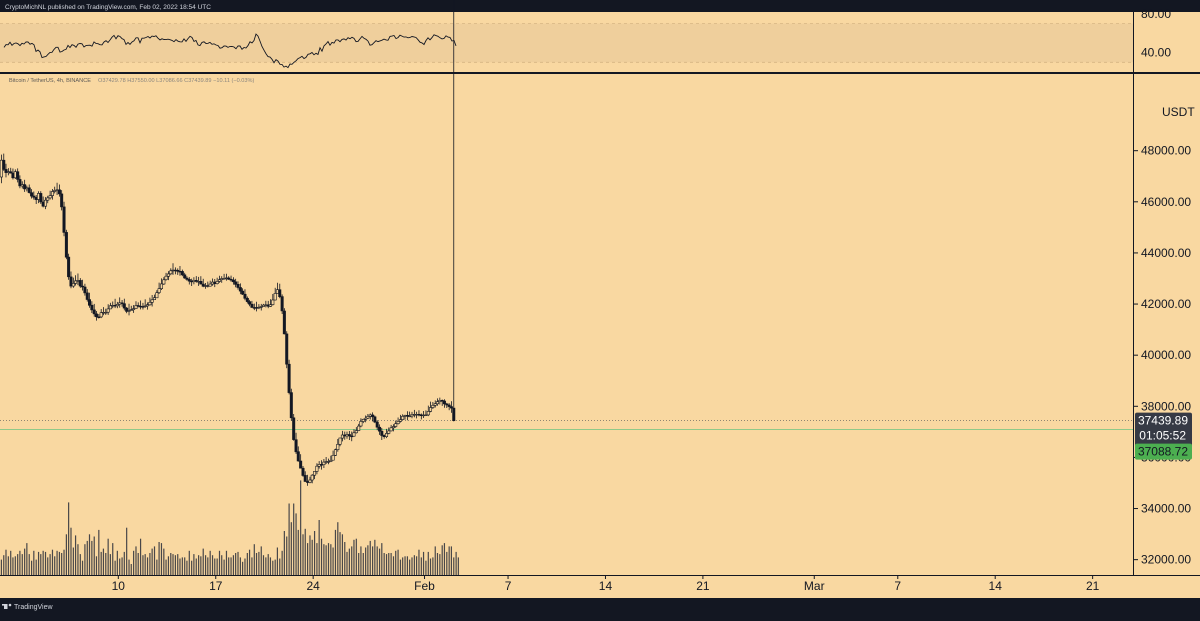 The image size is (1200, 621). Describe the element at coordinates (27, 607) in the screenshot. I see `tradingview-logo: TradingView` at that location.